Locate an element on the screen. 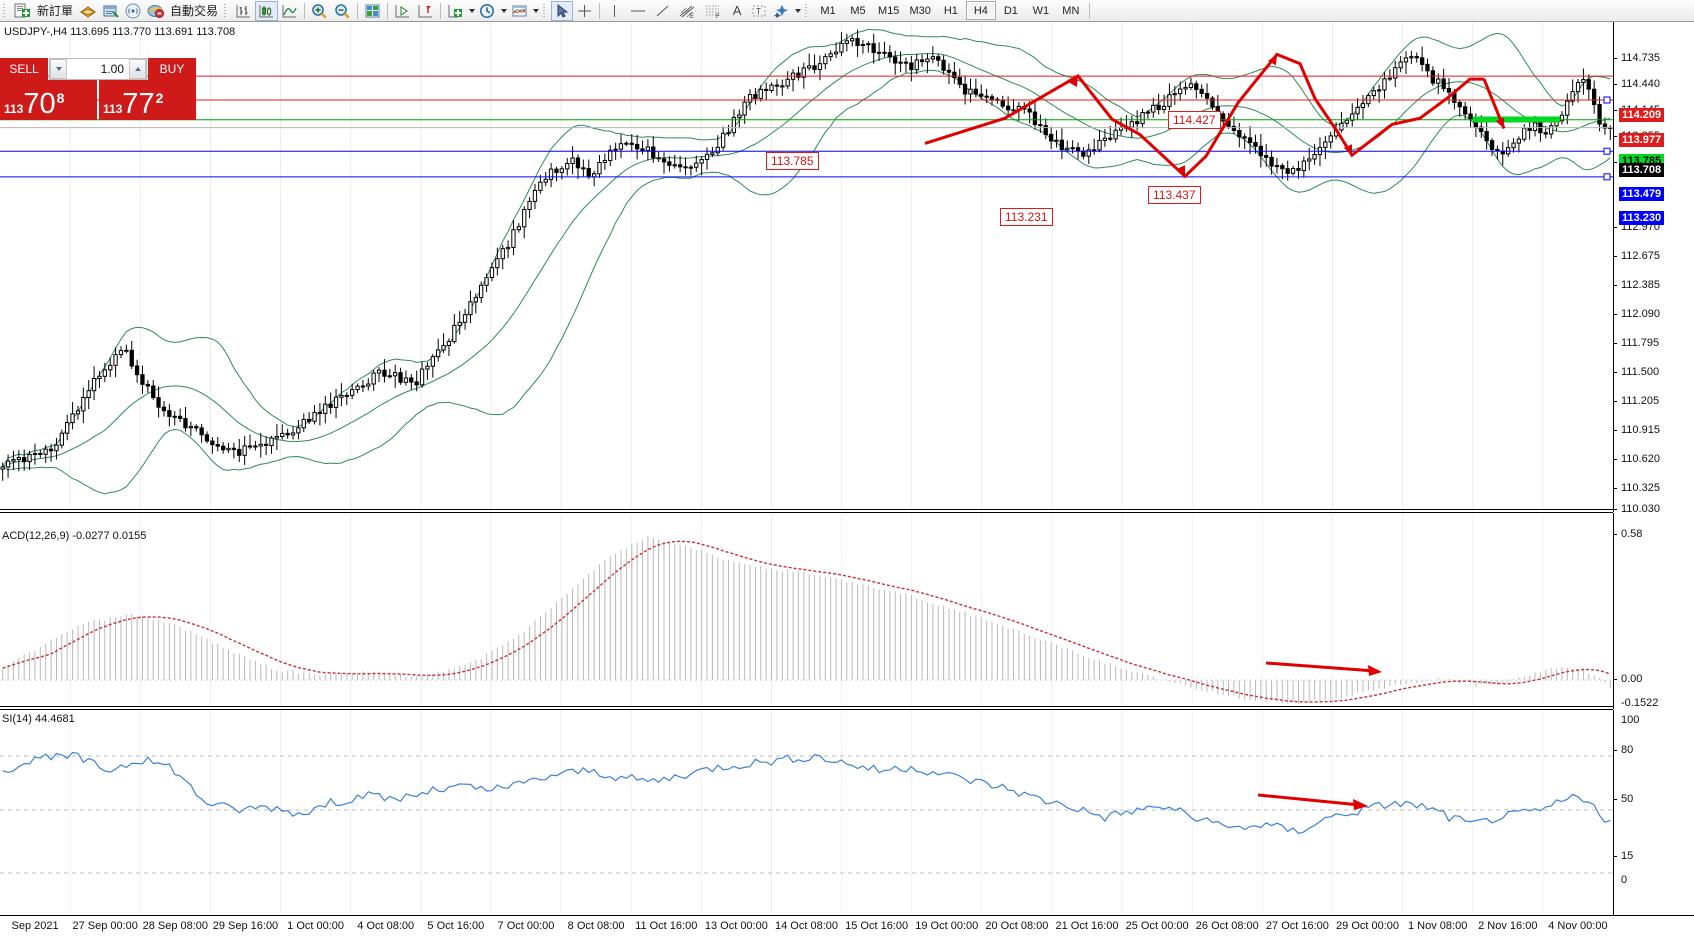 This screenshot has height=938, width=1694. time-axis-label: 25 Oct 00:00 is located at coordinates (1157, 926).